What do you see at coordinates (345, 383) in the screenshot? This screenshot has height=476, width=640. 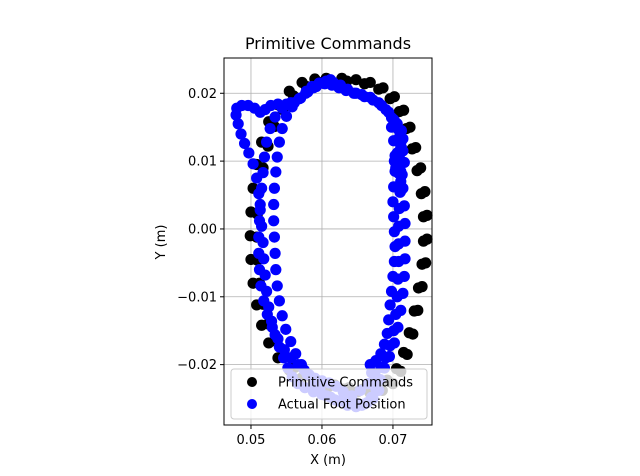 I see `legend-label-primitive-commands: Primitive Commands` at bounding box center [345, 383].